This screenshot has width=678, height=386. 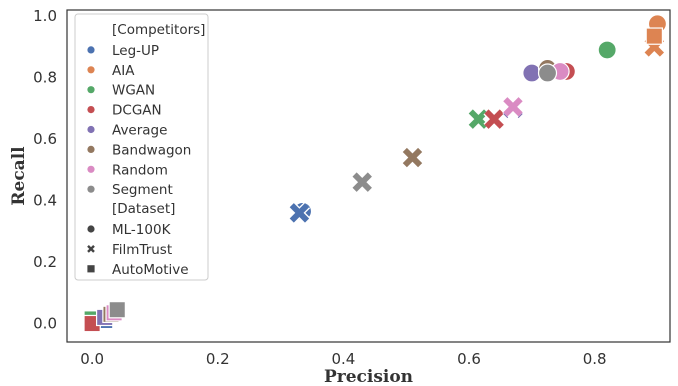 What do you see at coordinates (654, 36) in the screenshot?
I see `point-aia-automotive` at bounding box center [654, 36].